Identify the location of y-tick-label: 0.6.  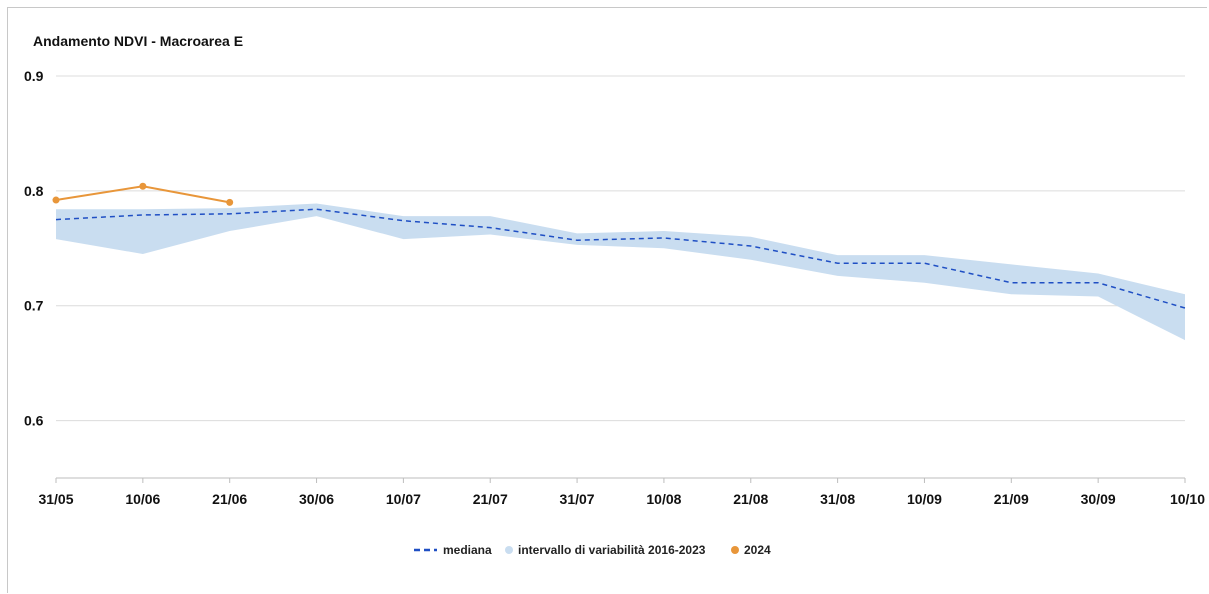
(34, 421).